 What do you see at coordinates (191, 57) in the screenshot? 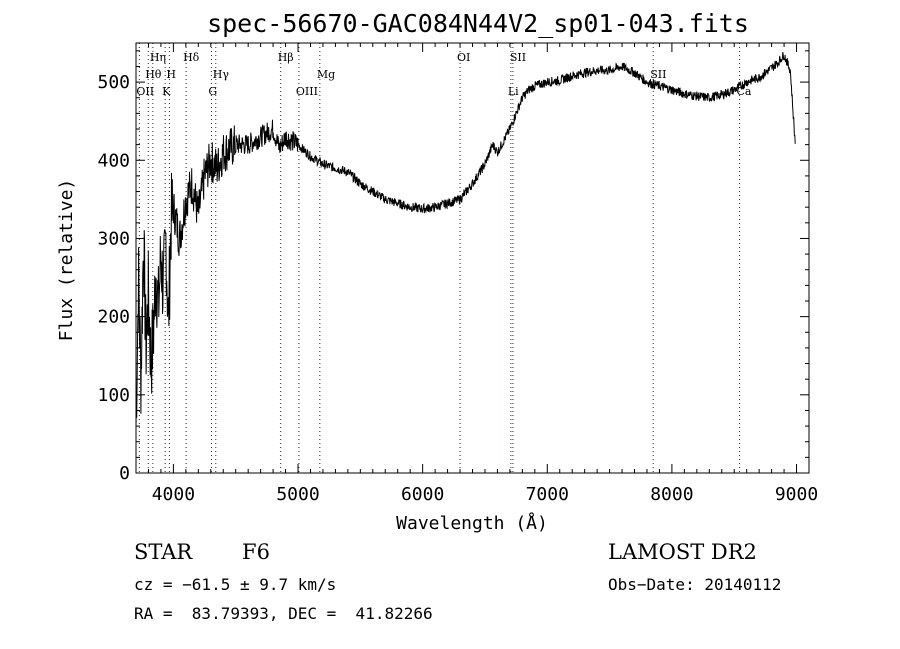
I see `spectral-line-label: Hδ` at bounding box center [191, 57].